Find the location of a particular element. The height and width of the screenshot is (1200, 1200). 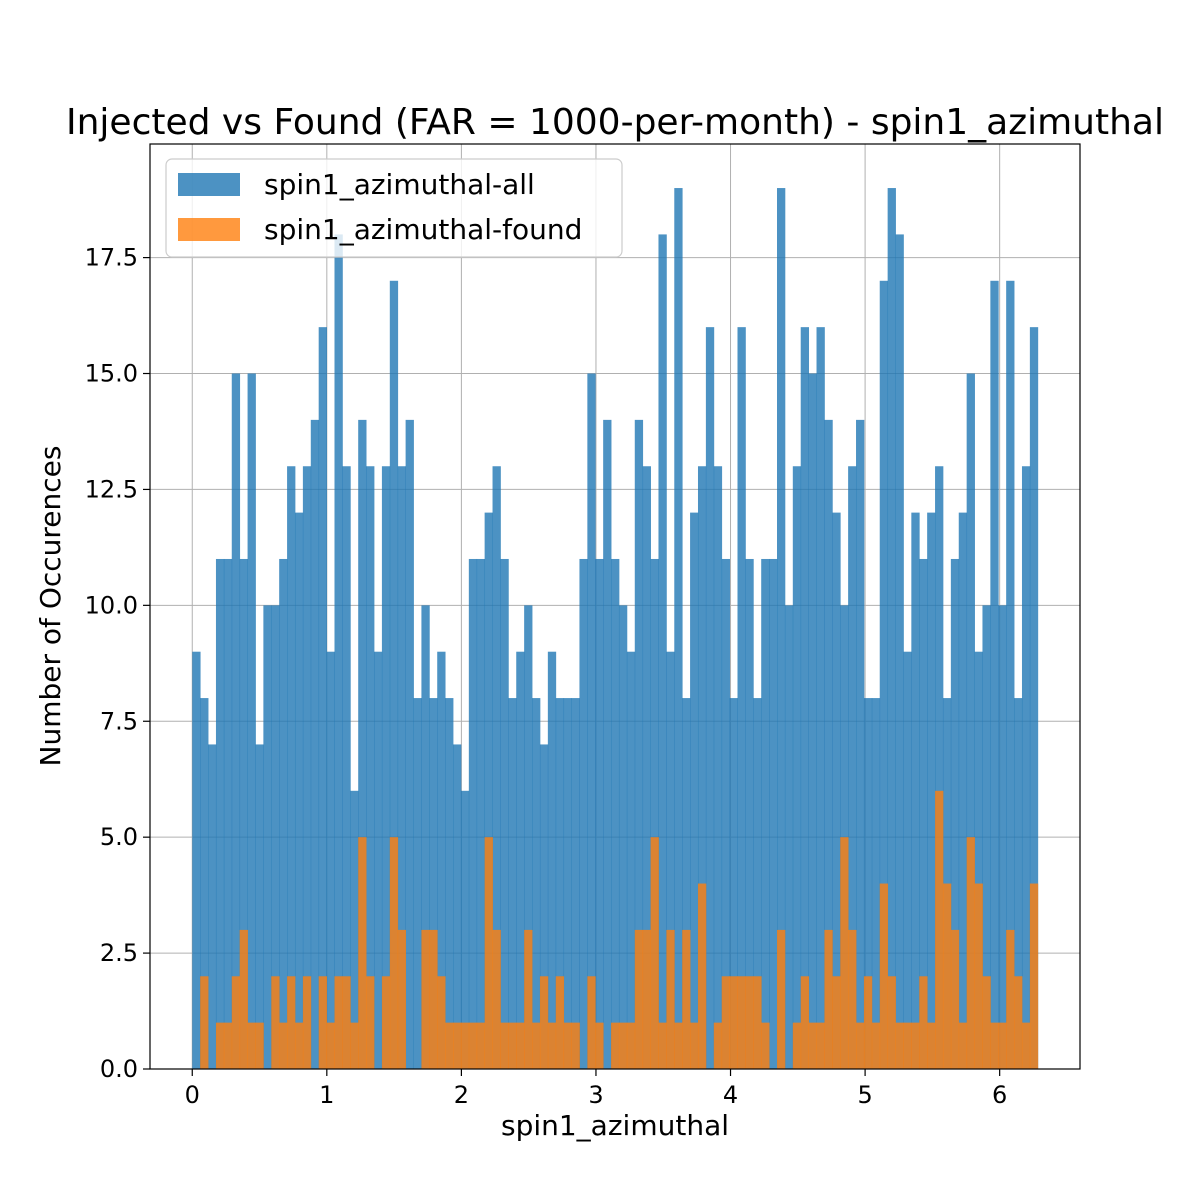

y-axis-label: Number of Occurences is located at coordinates (50, 606).